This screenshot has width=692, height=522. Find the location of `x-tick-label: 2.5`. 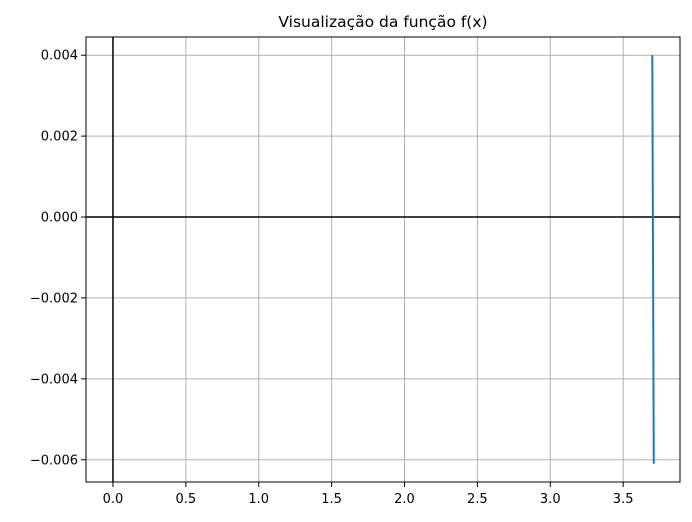

x-tick-label: 2.5 is located at coordinates (477, 499).